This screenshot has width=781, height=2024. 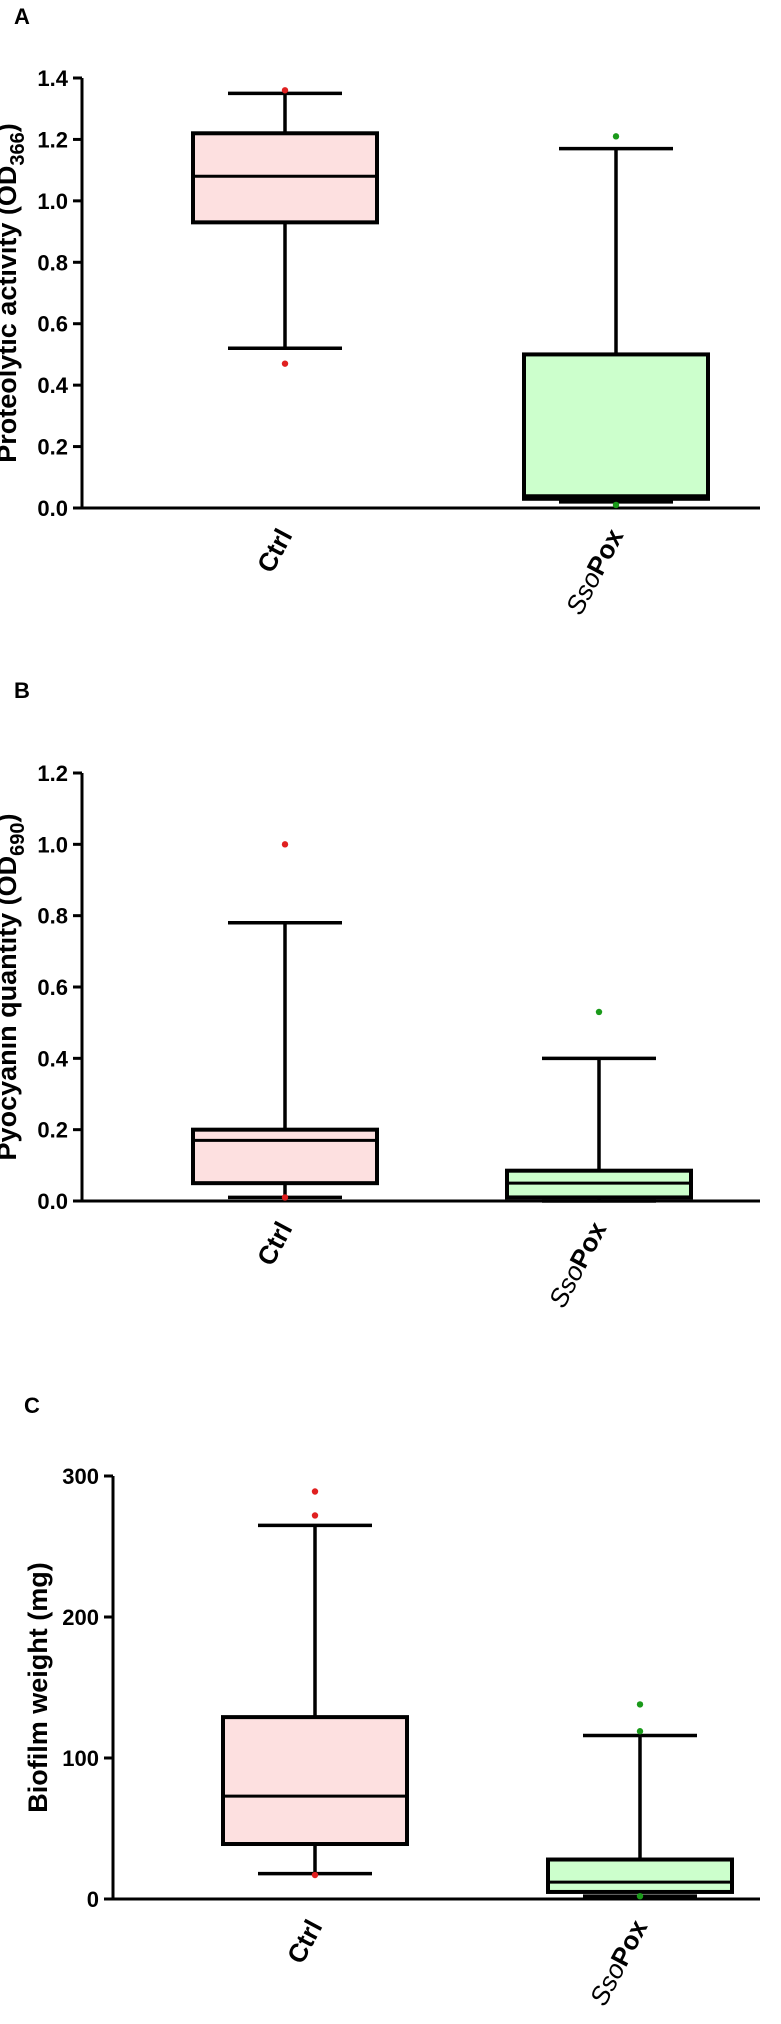 I want to click on panel-b-category-label: SsoPox, so click(x=577, y=1264).